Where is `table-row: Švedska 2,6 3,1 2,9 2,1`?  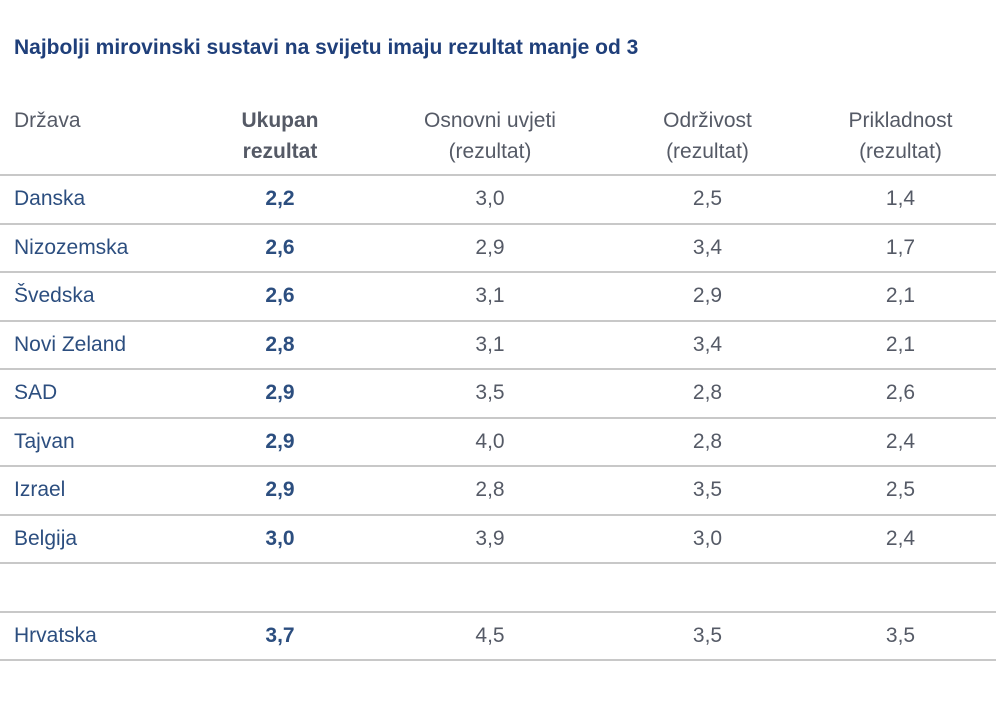 table-row: Švedska 2,6 3,1 2,9 2,1 is located at coordinates (498, 296).